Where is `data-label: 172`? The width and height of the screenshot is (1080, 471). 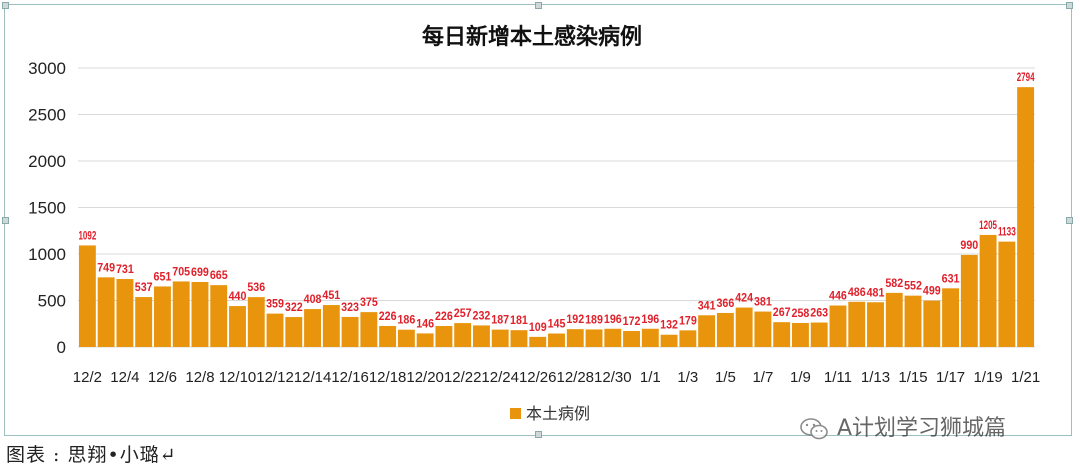 data-label: 172 is located at coordinates (632, 321).